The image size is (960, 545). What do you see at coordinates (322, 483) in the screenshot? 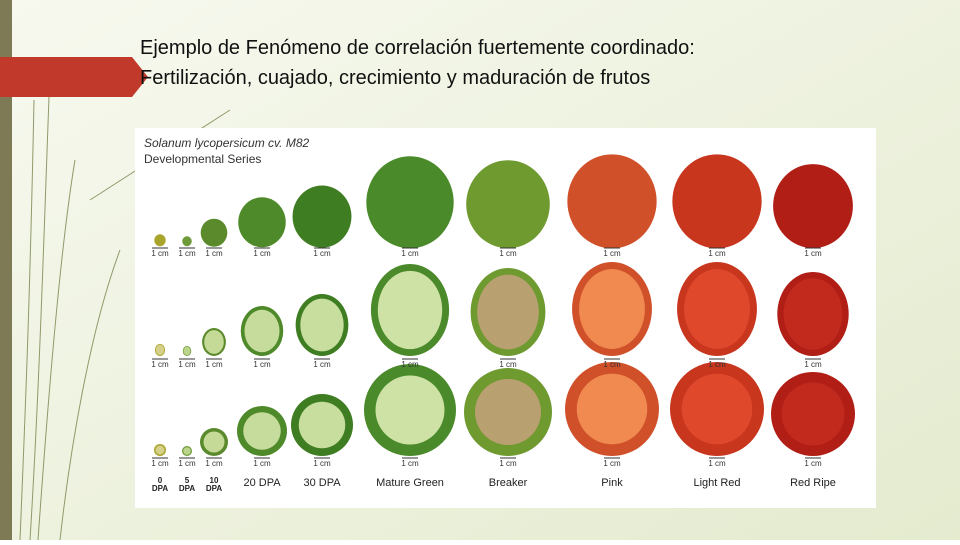
I see `stage-label: 30 DPA` at bounding box center [322, 483].